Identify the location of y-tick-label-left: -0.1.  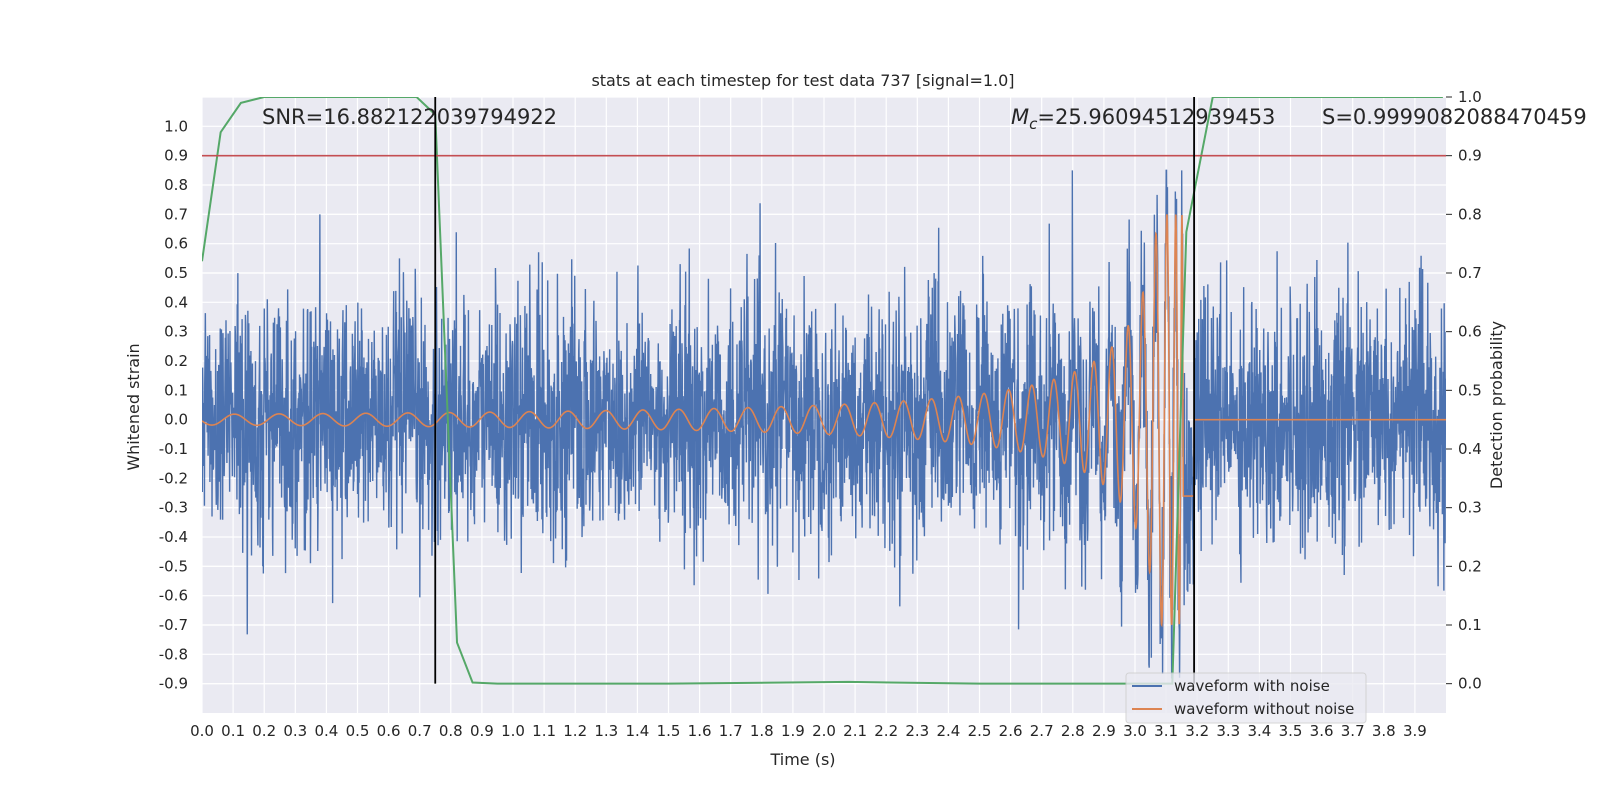
(173, 449).